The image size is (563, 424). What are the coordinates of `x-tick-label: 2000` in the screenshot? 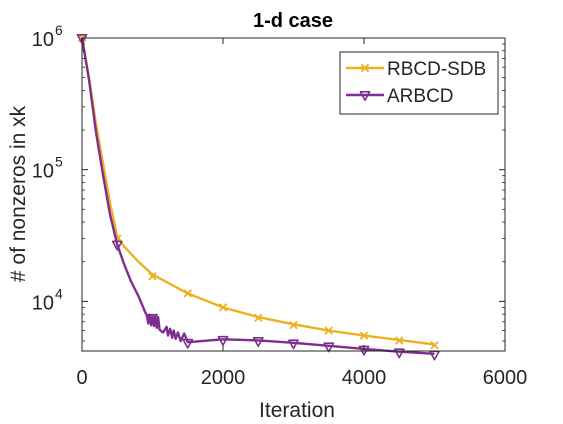 It's located at (223, 378).